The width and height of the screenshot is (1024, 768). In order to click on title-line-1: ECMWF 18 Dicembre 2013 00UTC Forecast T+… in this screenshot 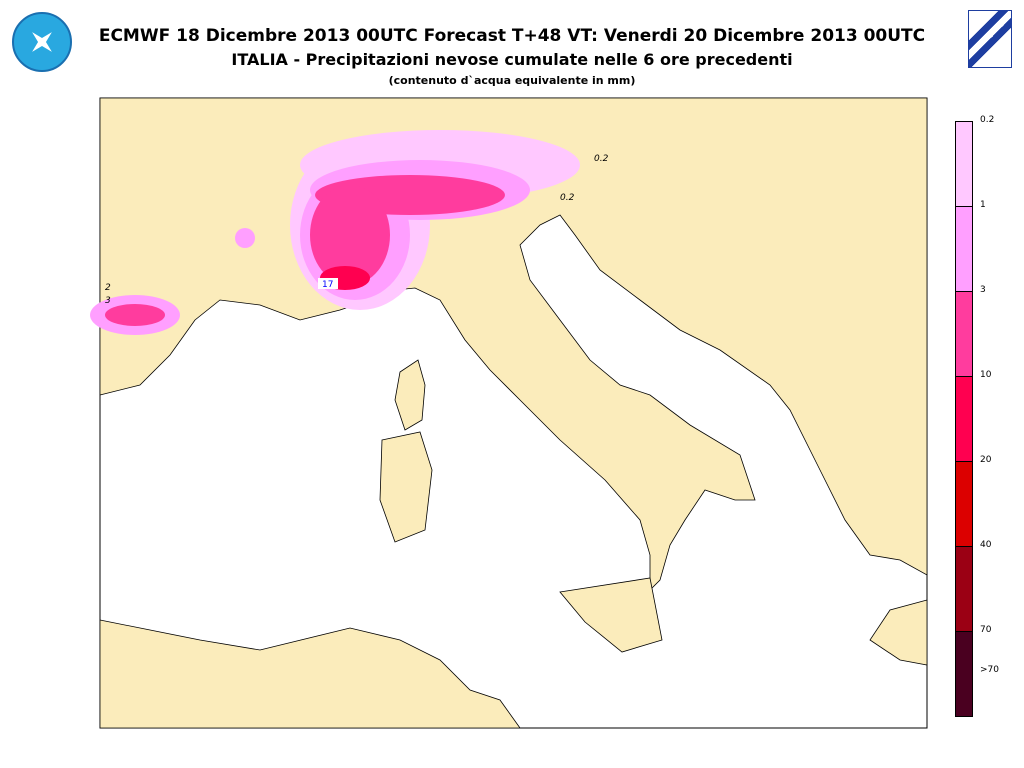, I will do `click(512, 36)`.